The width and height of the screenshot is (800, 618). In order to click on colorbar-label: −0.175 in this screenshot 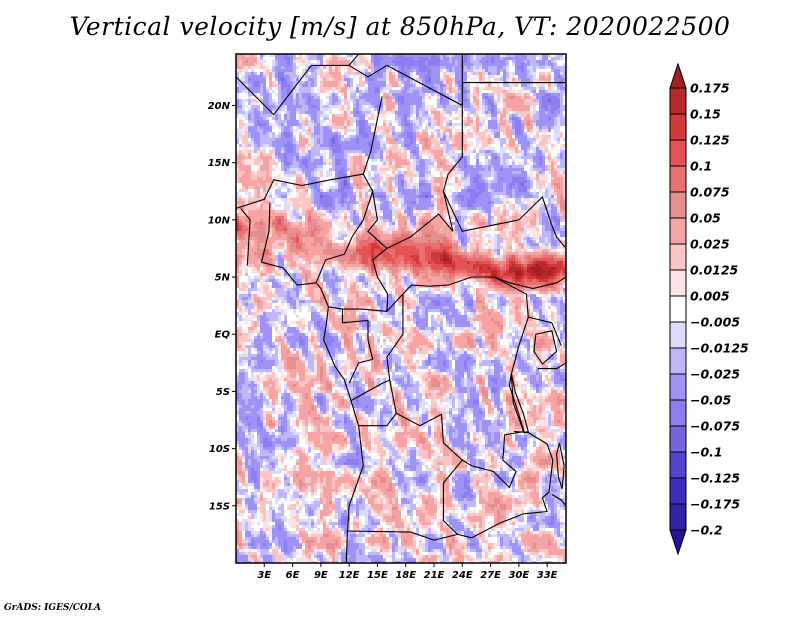, I will do `click(715, 504)`.